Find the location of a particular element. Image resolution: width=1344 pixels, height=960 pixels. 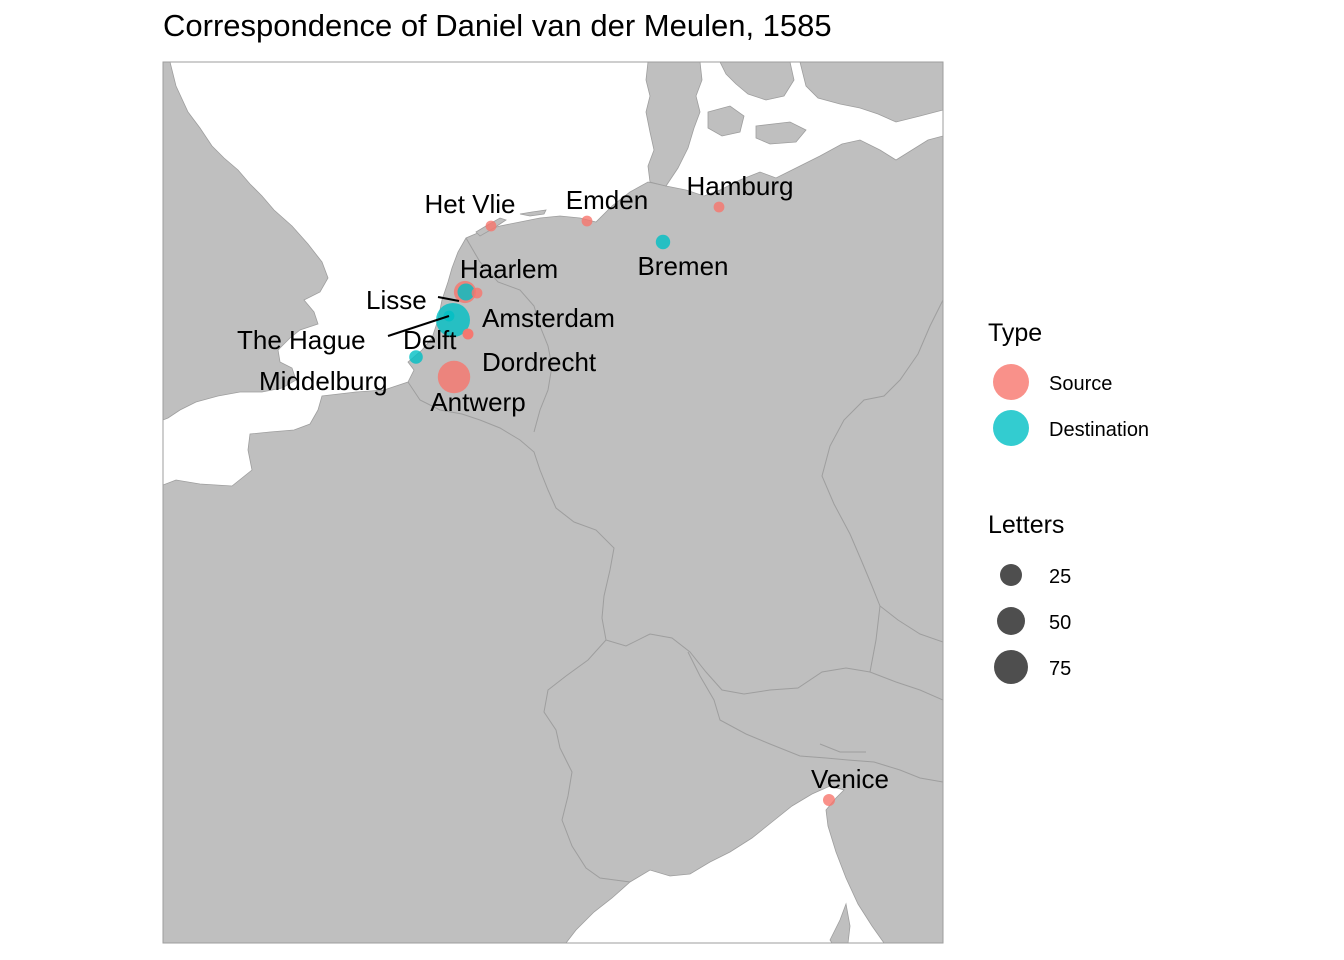

land-east-frisian-islands is located at coordinates (533, 213).